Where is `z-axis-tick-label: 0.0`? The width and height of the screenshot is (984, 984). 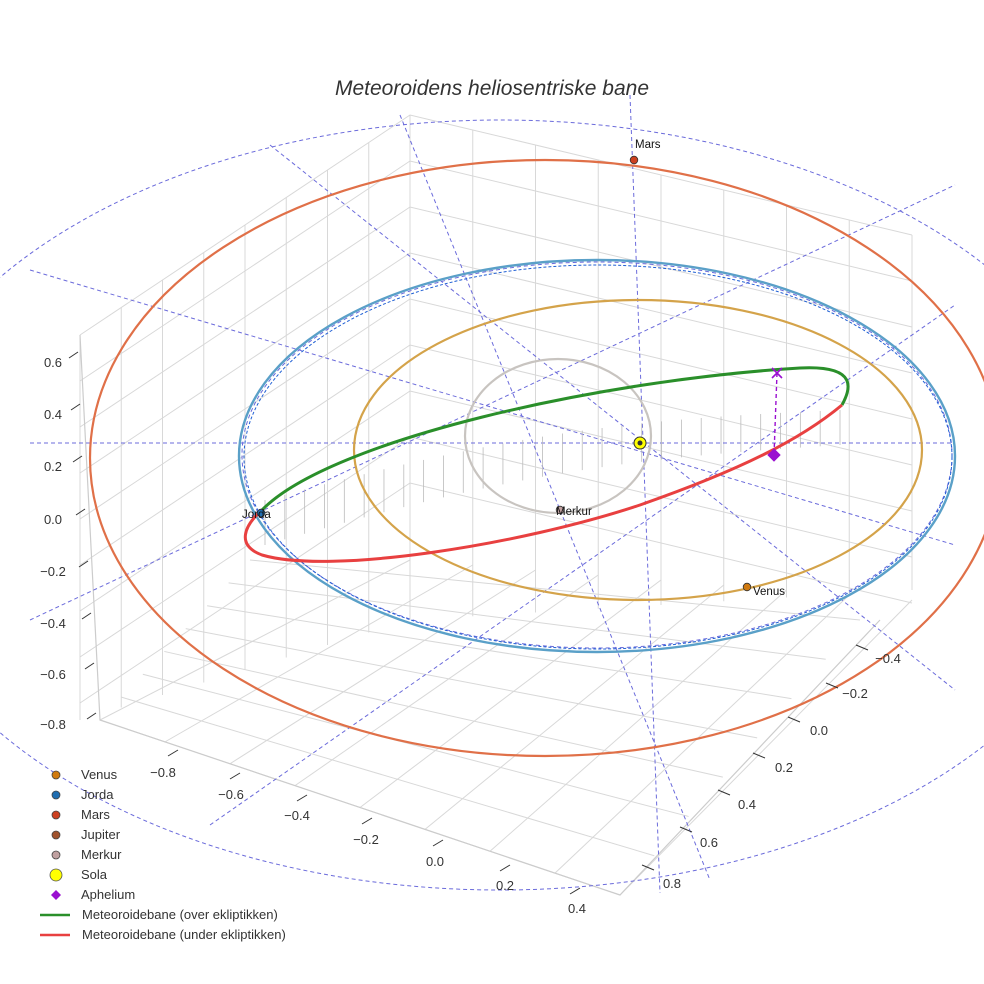 z-axis-tick-label: 0.0 is located at coordinates (53, 519).